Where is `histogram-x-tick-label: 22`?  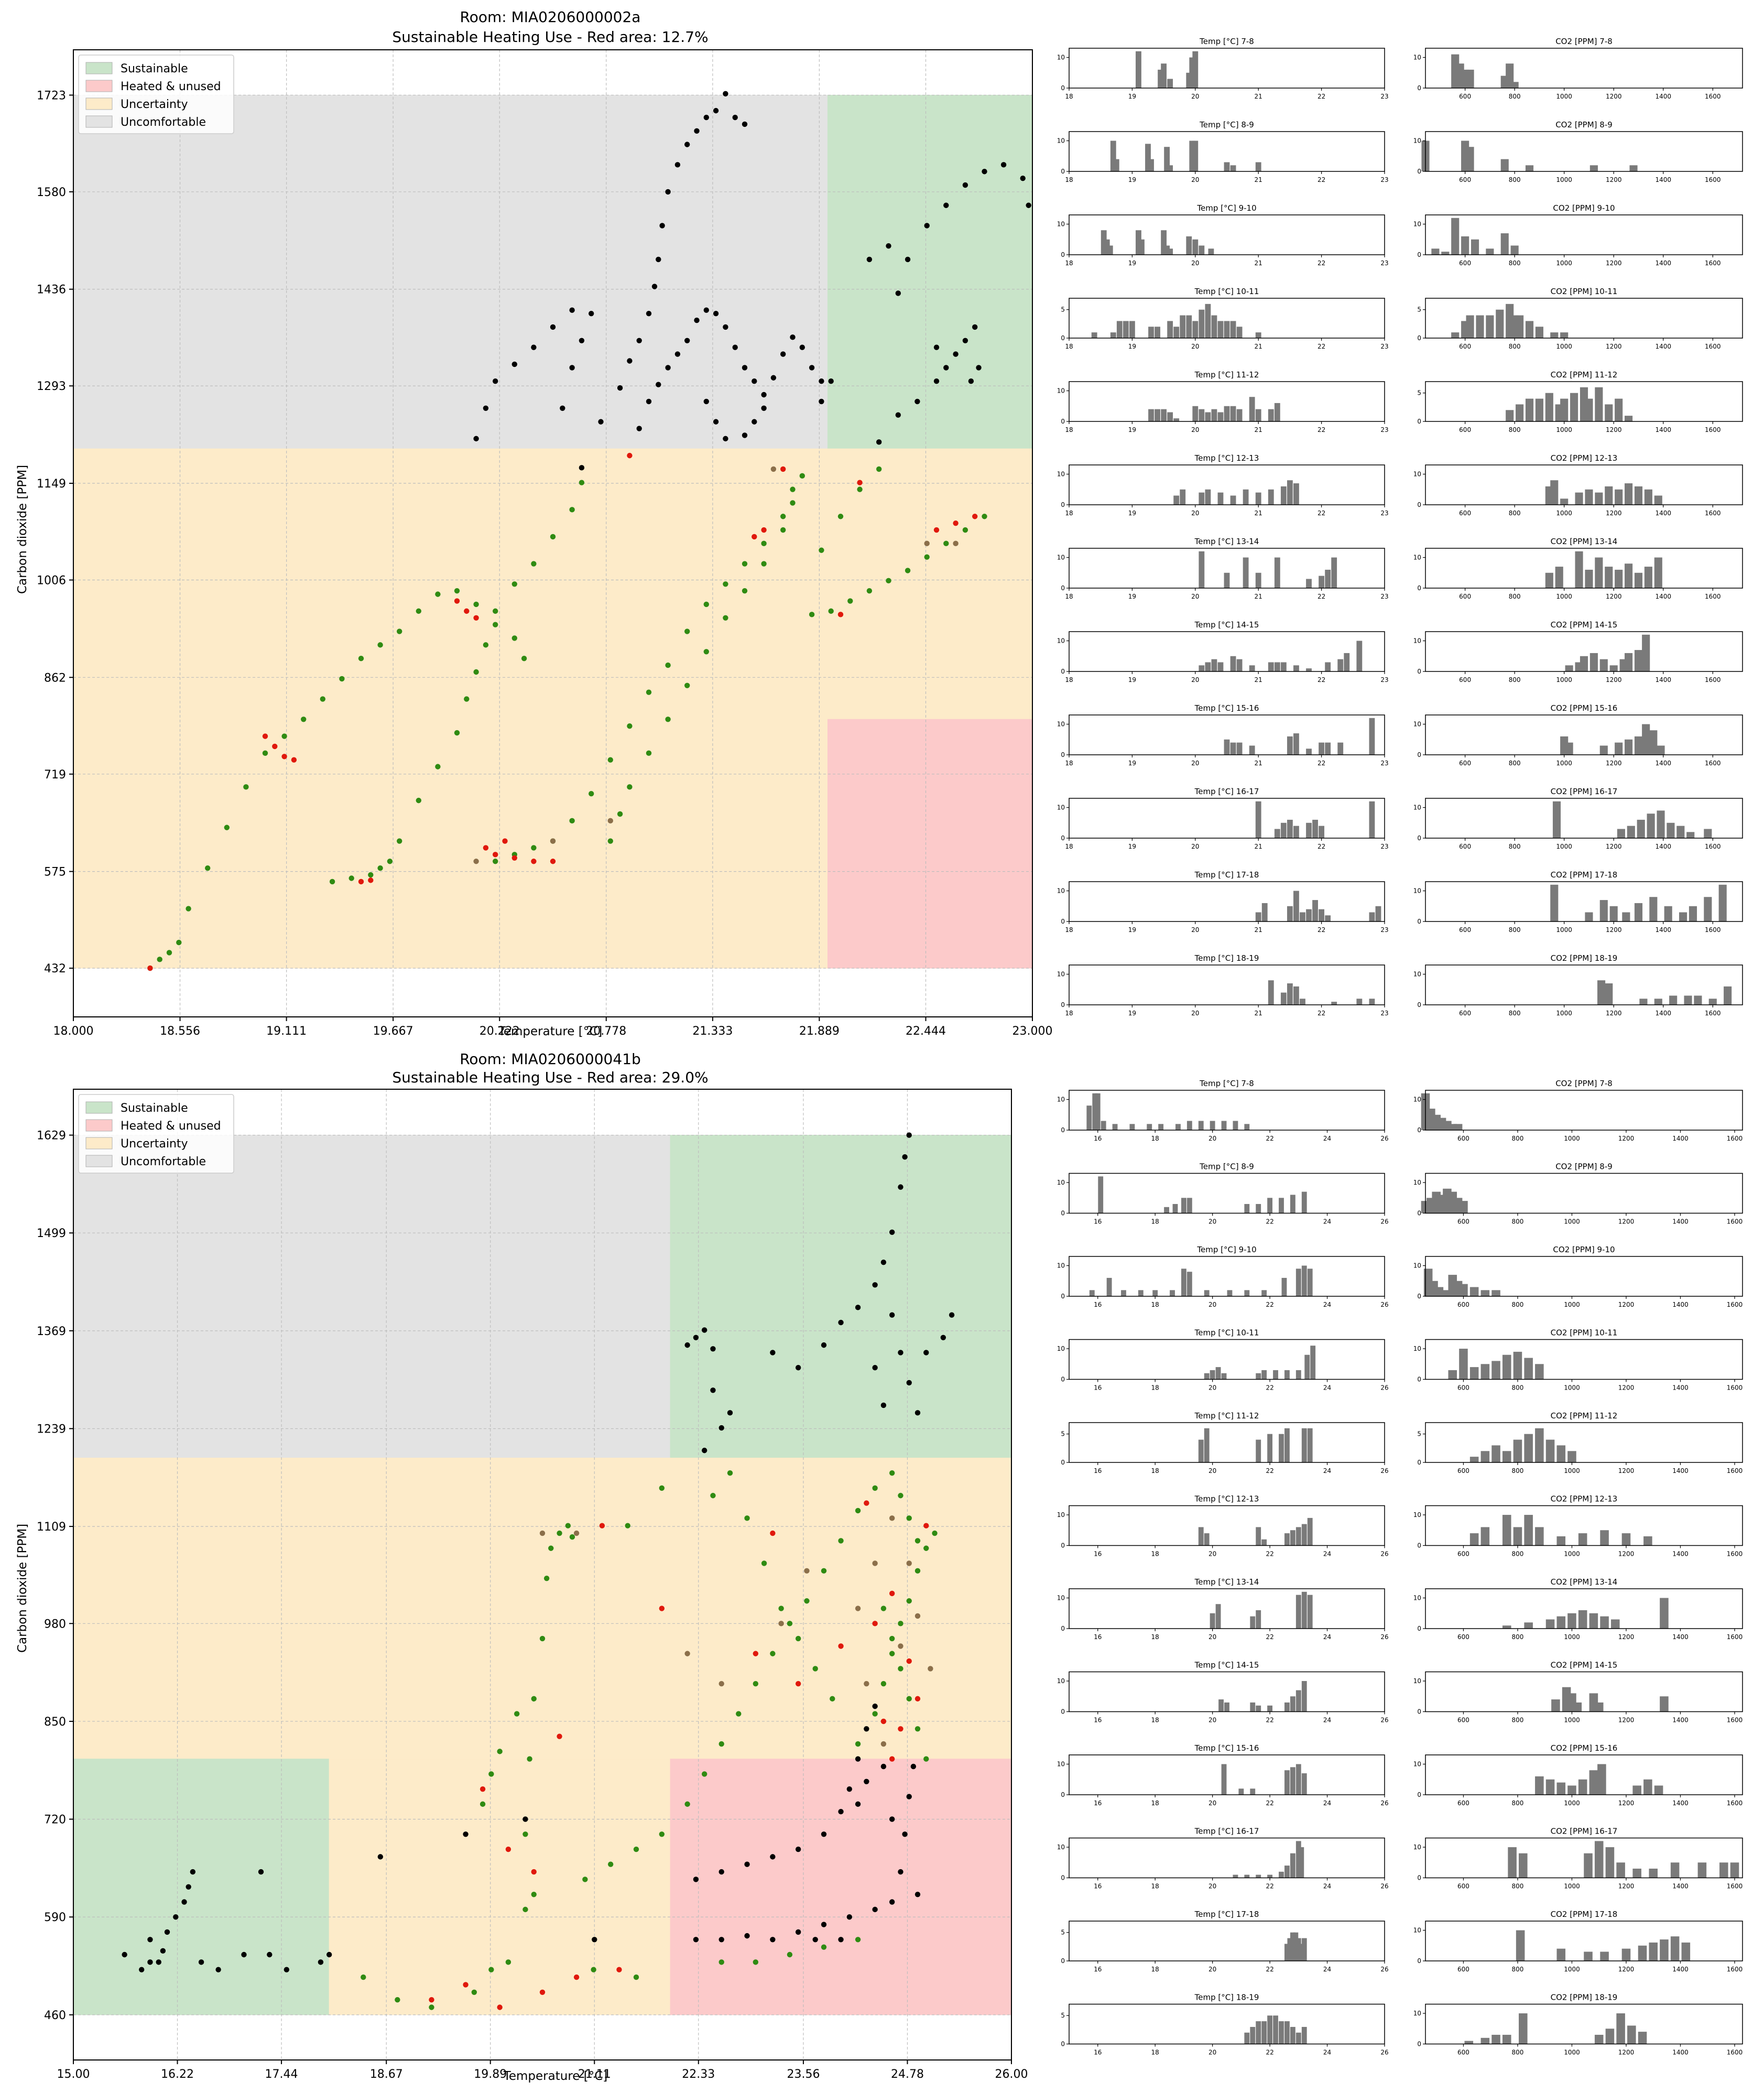
histogram-x-tick-label: 22 is located at coordinates (1321, 429).